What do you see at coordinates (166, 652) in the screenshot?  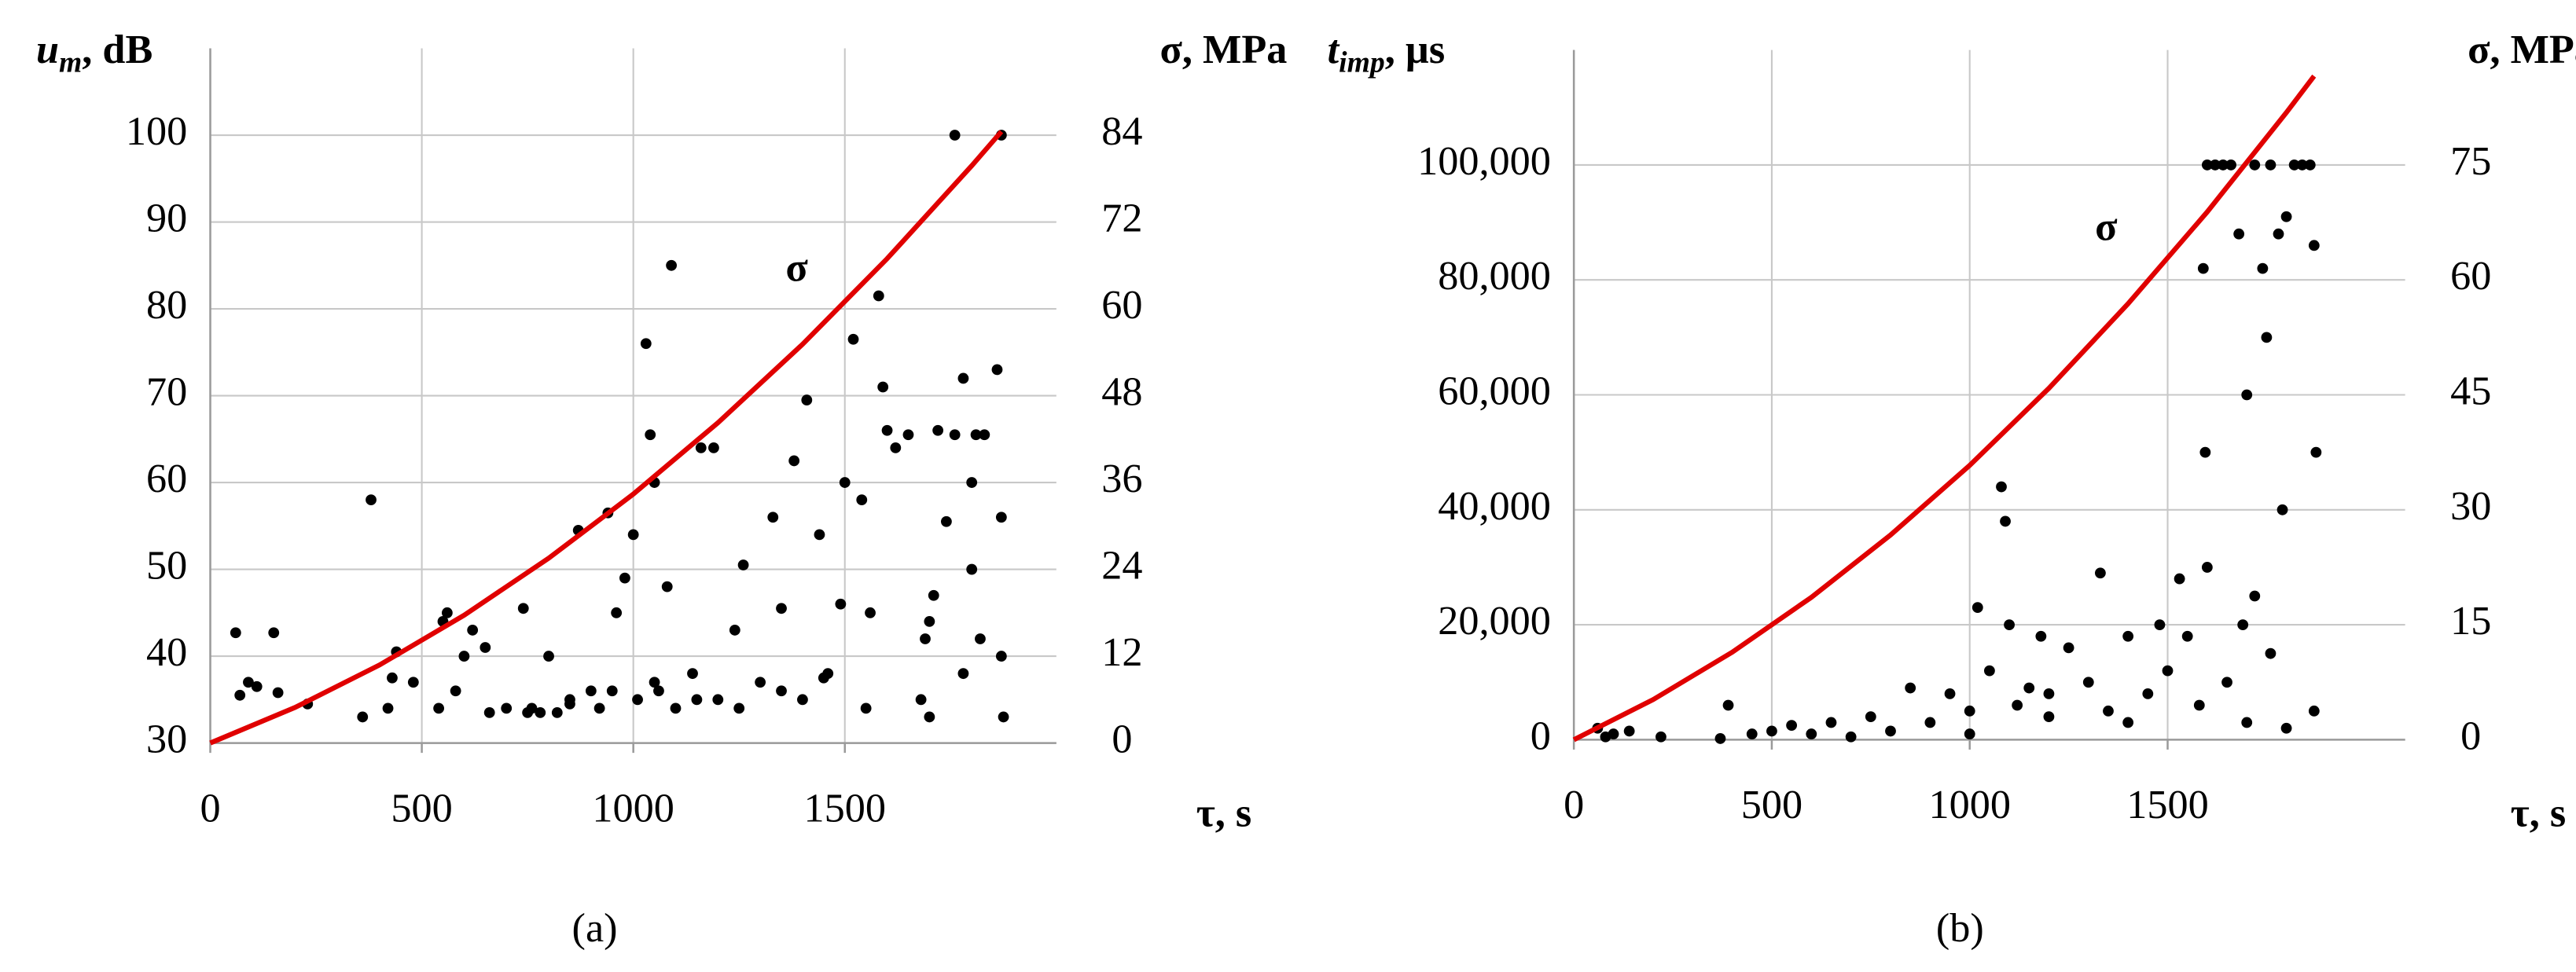 I see `y-tick-label: 40` at bounding box center [166, 652].